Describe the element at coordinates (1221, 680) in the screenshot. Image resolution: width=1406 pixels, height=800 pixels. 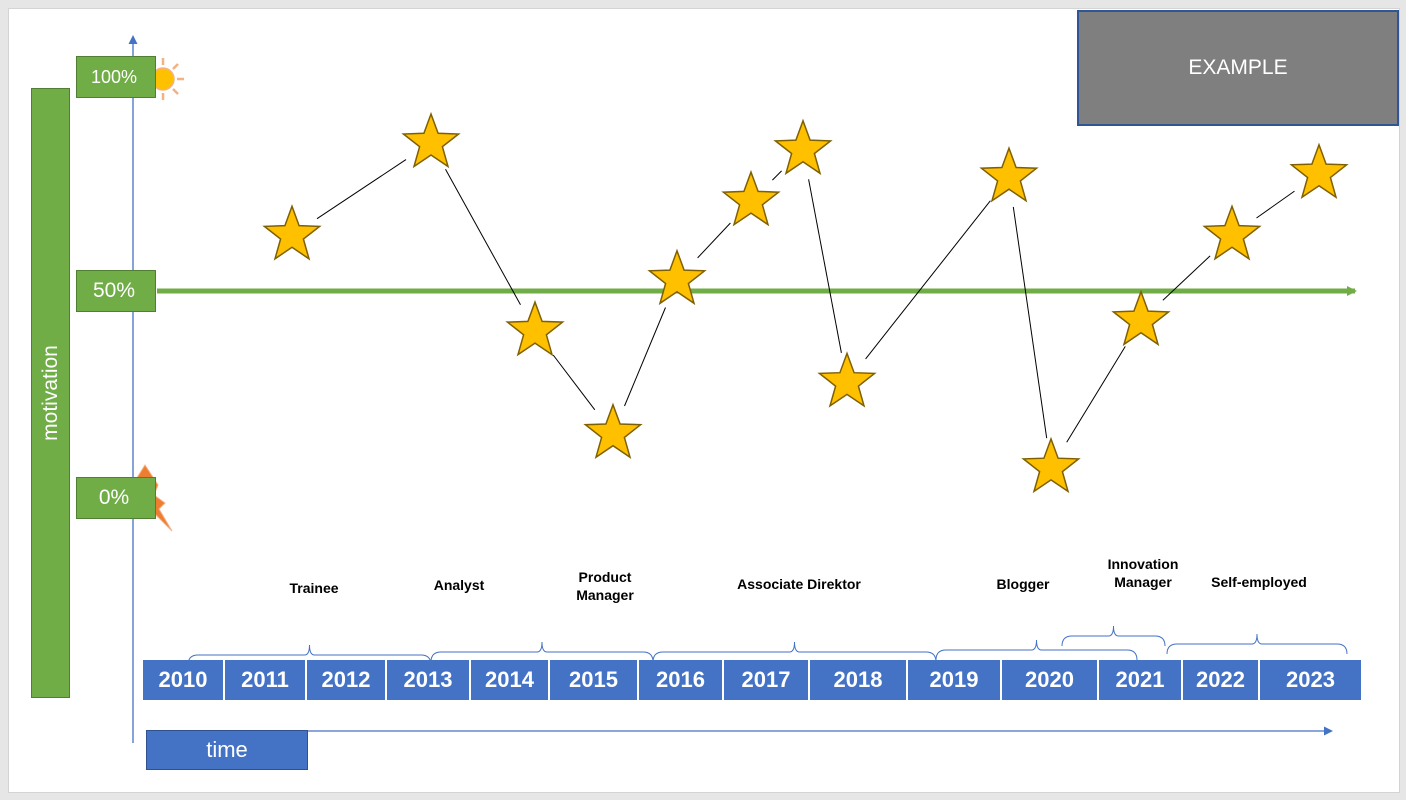
I see `year-cell: 2022` at that location.